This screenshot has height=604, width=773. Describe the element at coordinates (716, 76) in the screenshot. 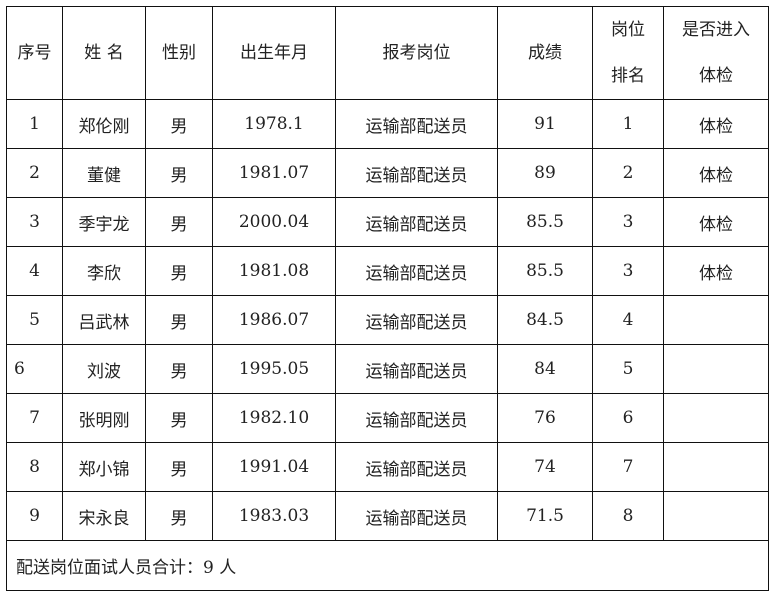

I see `header-exam-line2: 体检` at that location.